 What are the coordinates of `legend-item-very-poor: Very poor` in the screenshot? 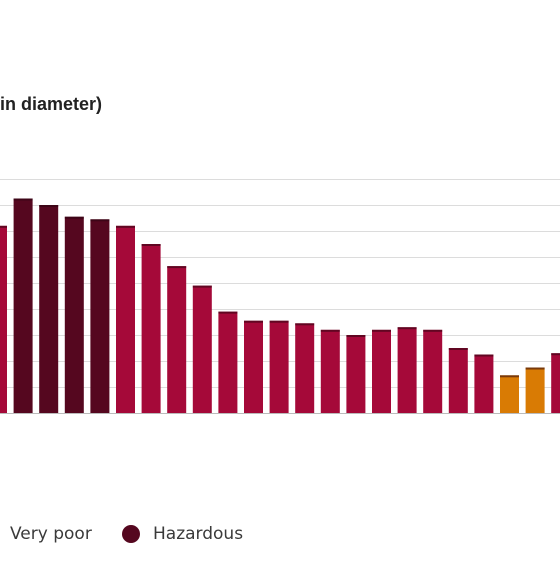 It's located at (51, 534).